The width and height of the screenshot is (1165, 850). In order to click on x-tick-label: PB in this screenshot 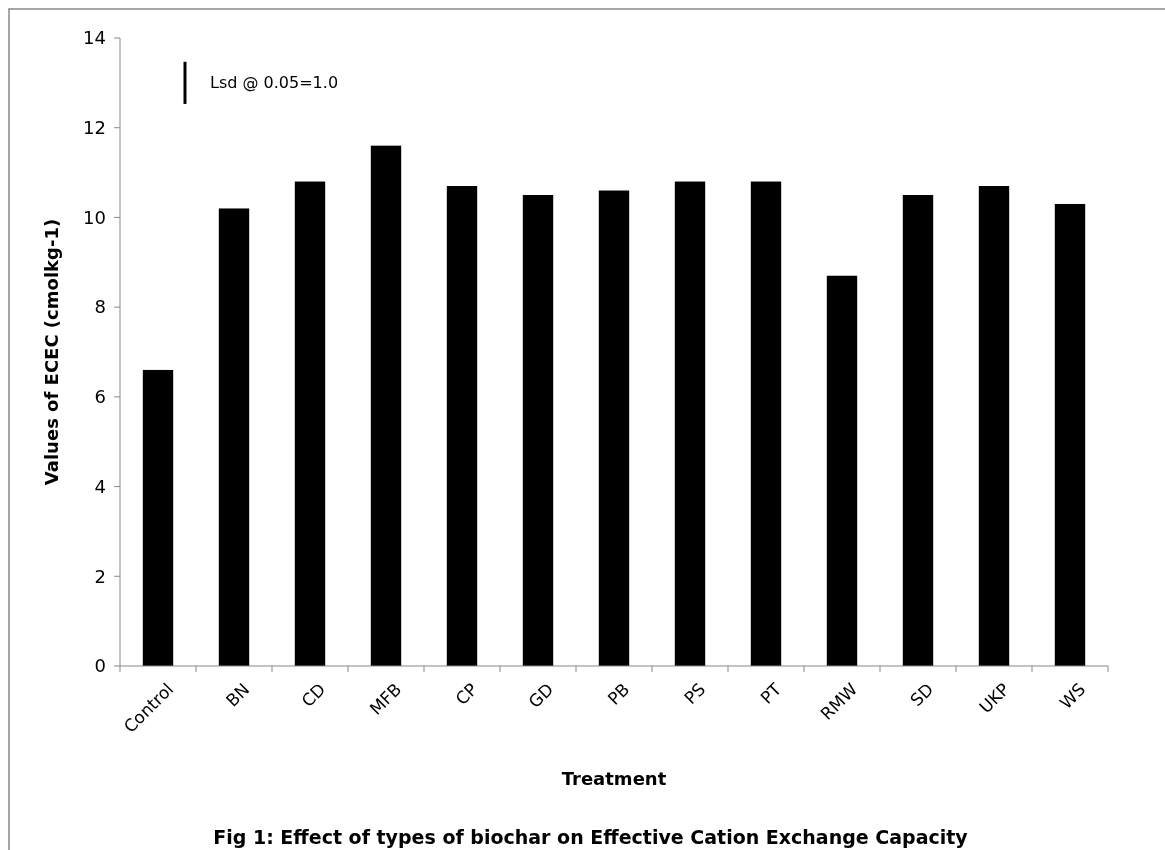, I will do `click(618, 694)`.